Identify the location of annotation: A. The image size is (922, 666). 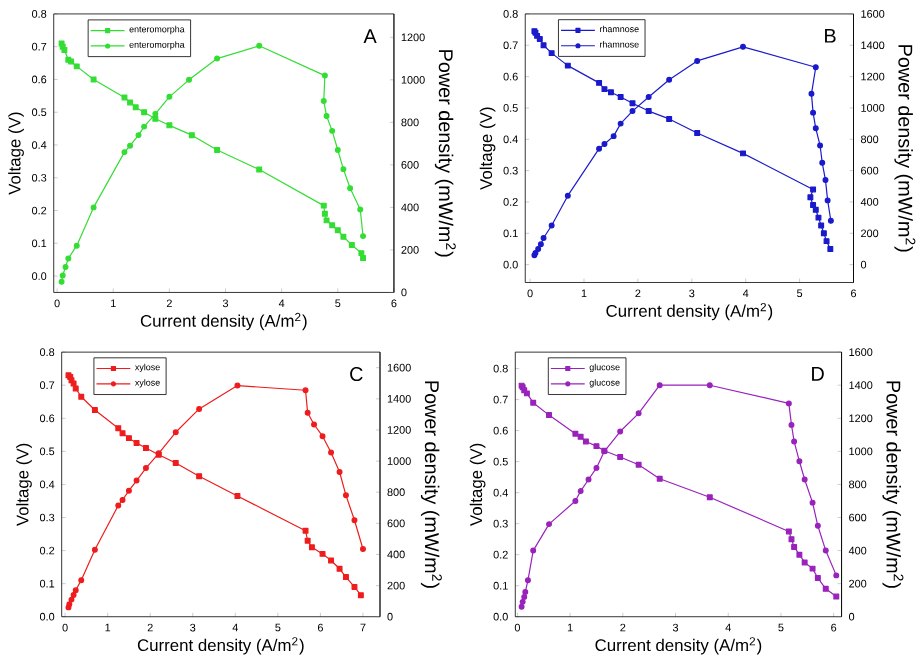
(370, 36).